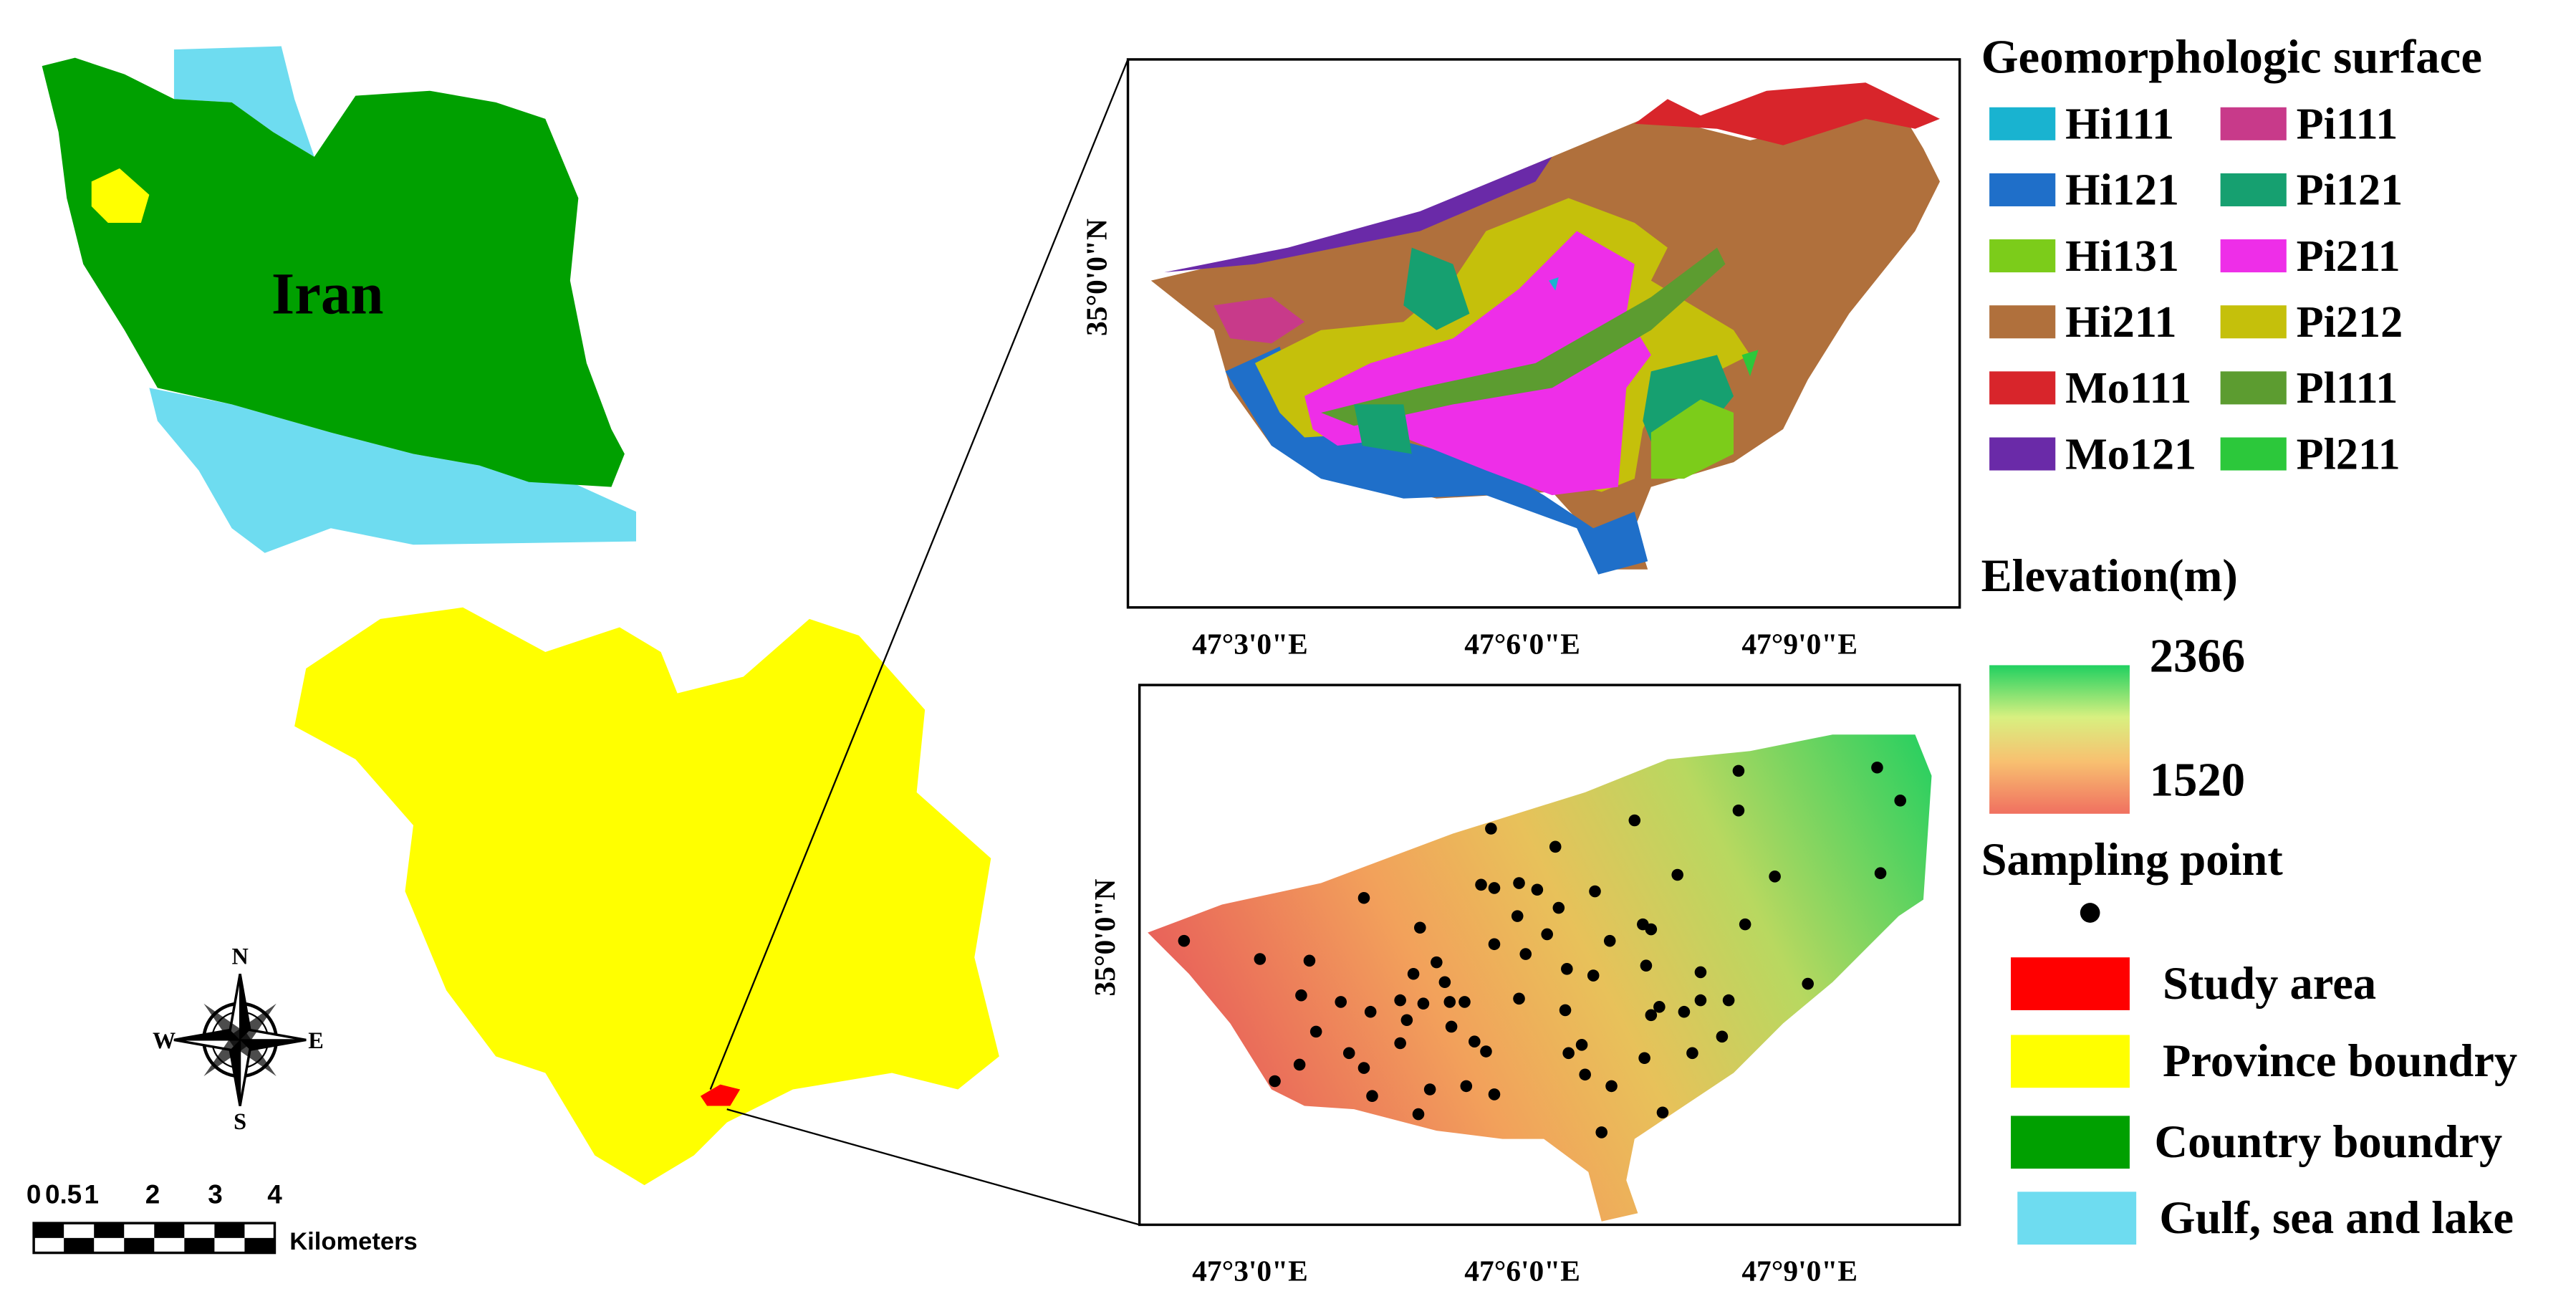  What do you see at coordinates (316, 1040) in the screenshot?
I see `compass-e: E` at bounding box center [316, 1040].